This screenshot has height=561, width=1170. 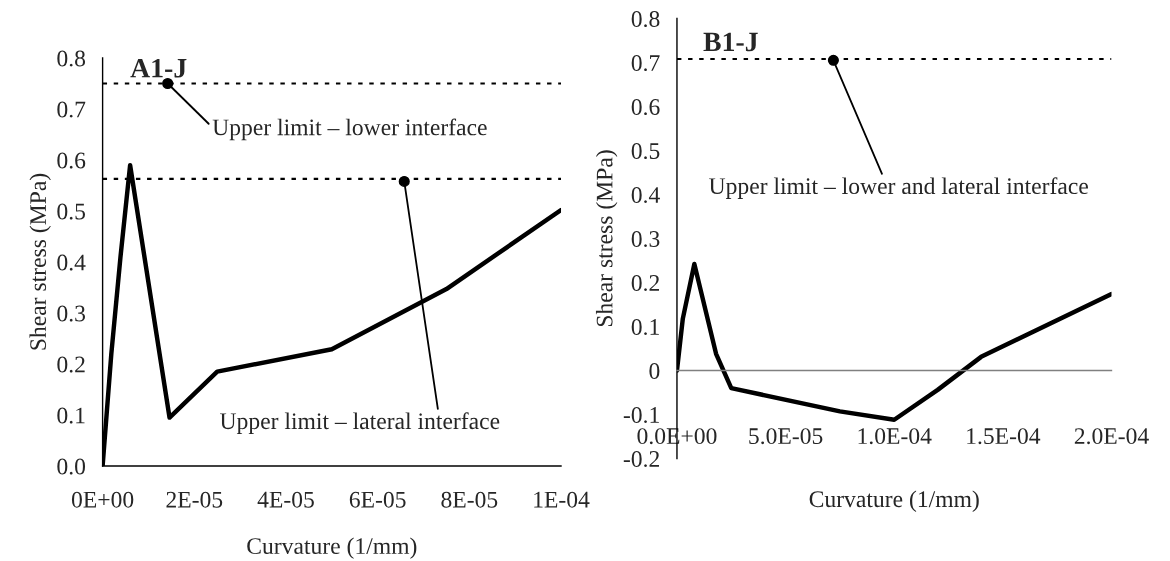 I want to click on x-tick-label: 0E+00, so click(x=102, y=499).